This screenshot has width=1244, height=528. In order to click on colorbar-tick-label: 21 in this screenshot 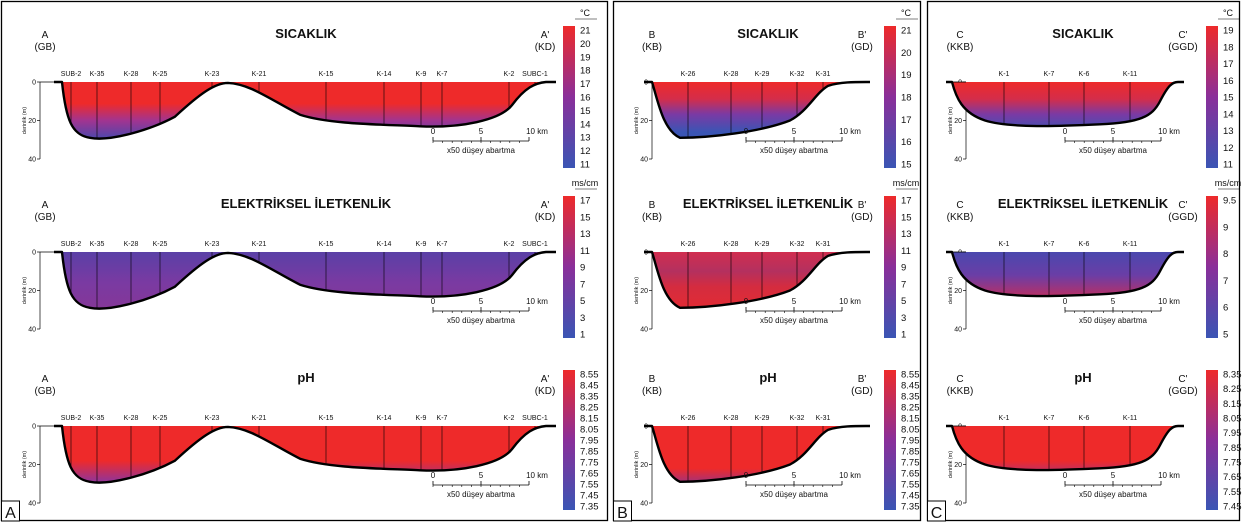, I will do `click(585, 31)`.